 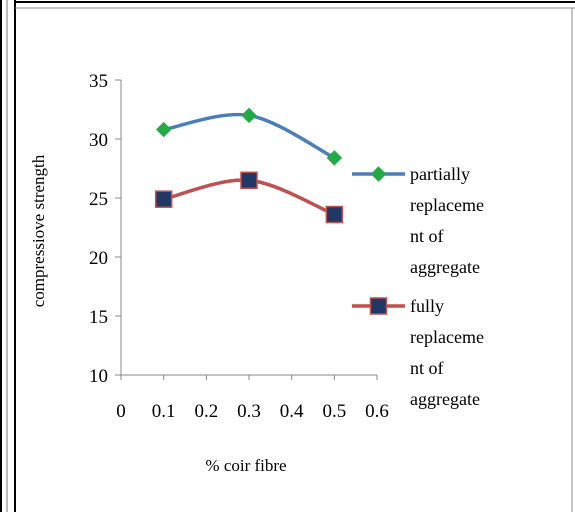 What do you see at coordinates (427, 306) in the screenshot?
I see `legend-label-line: fully` at bounding box center [427, 306].